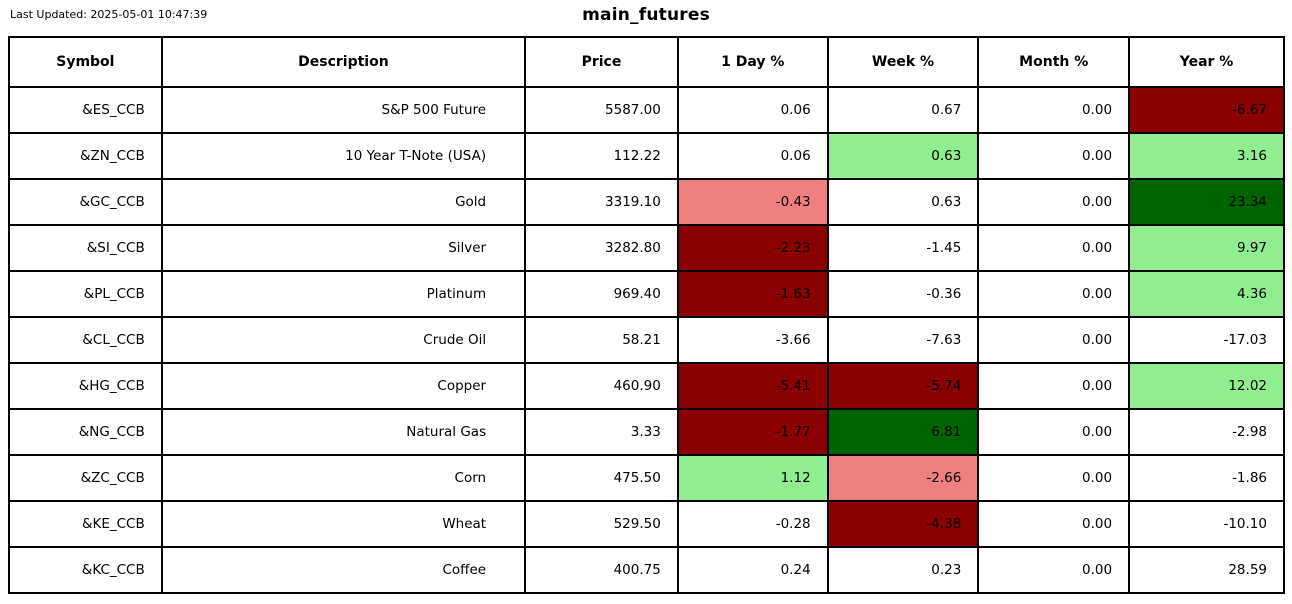 The image size is (1292, 604). I want to click on description-cell: Gold, so click(343, 202).